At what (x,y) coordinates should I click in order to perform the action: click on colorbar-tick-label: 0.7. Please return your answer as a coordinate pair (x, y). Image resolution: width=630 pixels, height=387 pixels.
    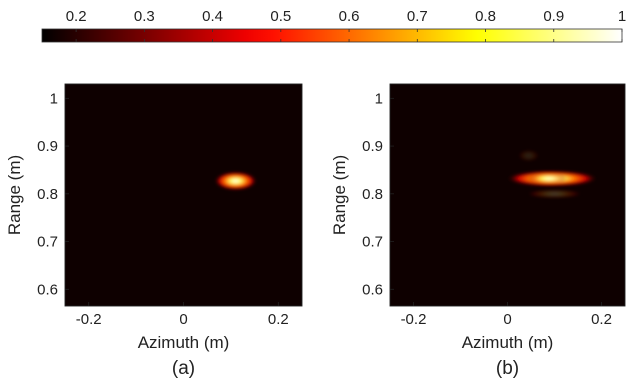
    Looking at the image, I should click on (417, 16).